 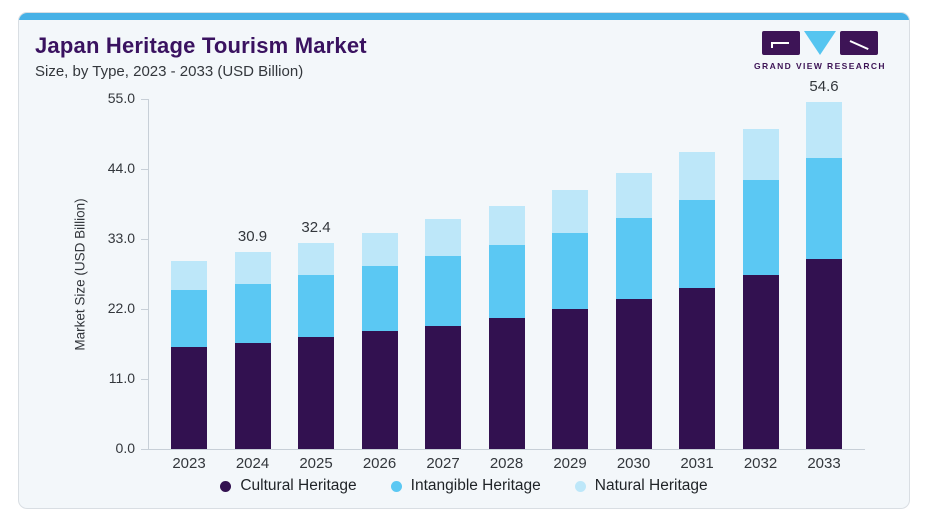 I want to click on gvr-logo-g-mark, so click(x=780, y=43).